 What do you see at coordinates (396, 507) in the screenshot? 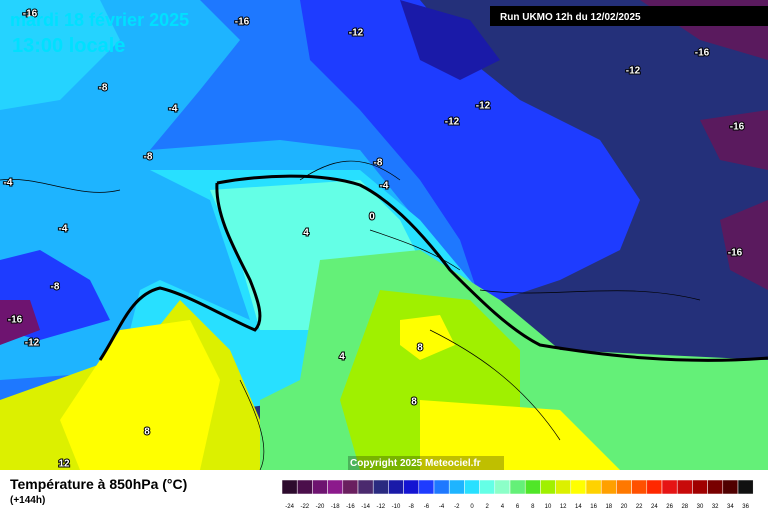
I see `legend-label: -10` at bounding box center [396, 507].